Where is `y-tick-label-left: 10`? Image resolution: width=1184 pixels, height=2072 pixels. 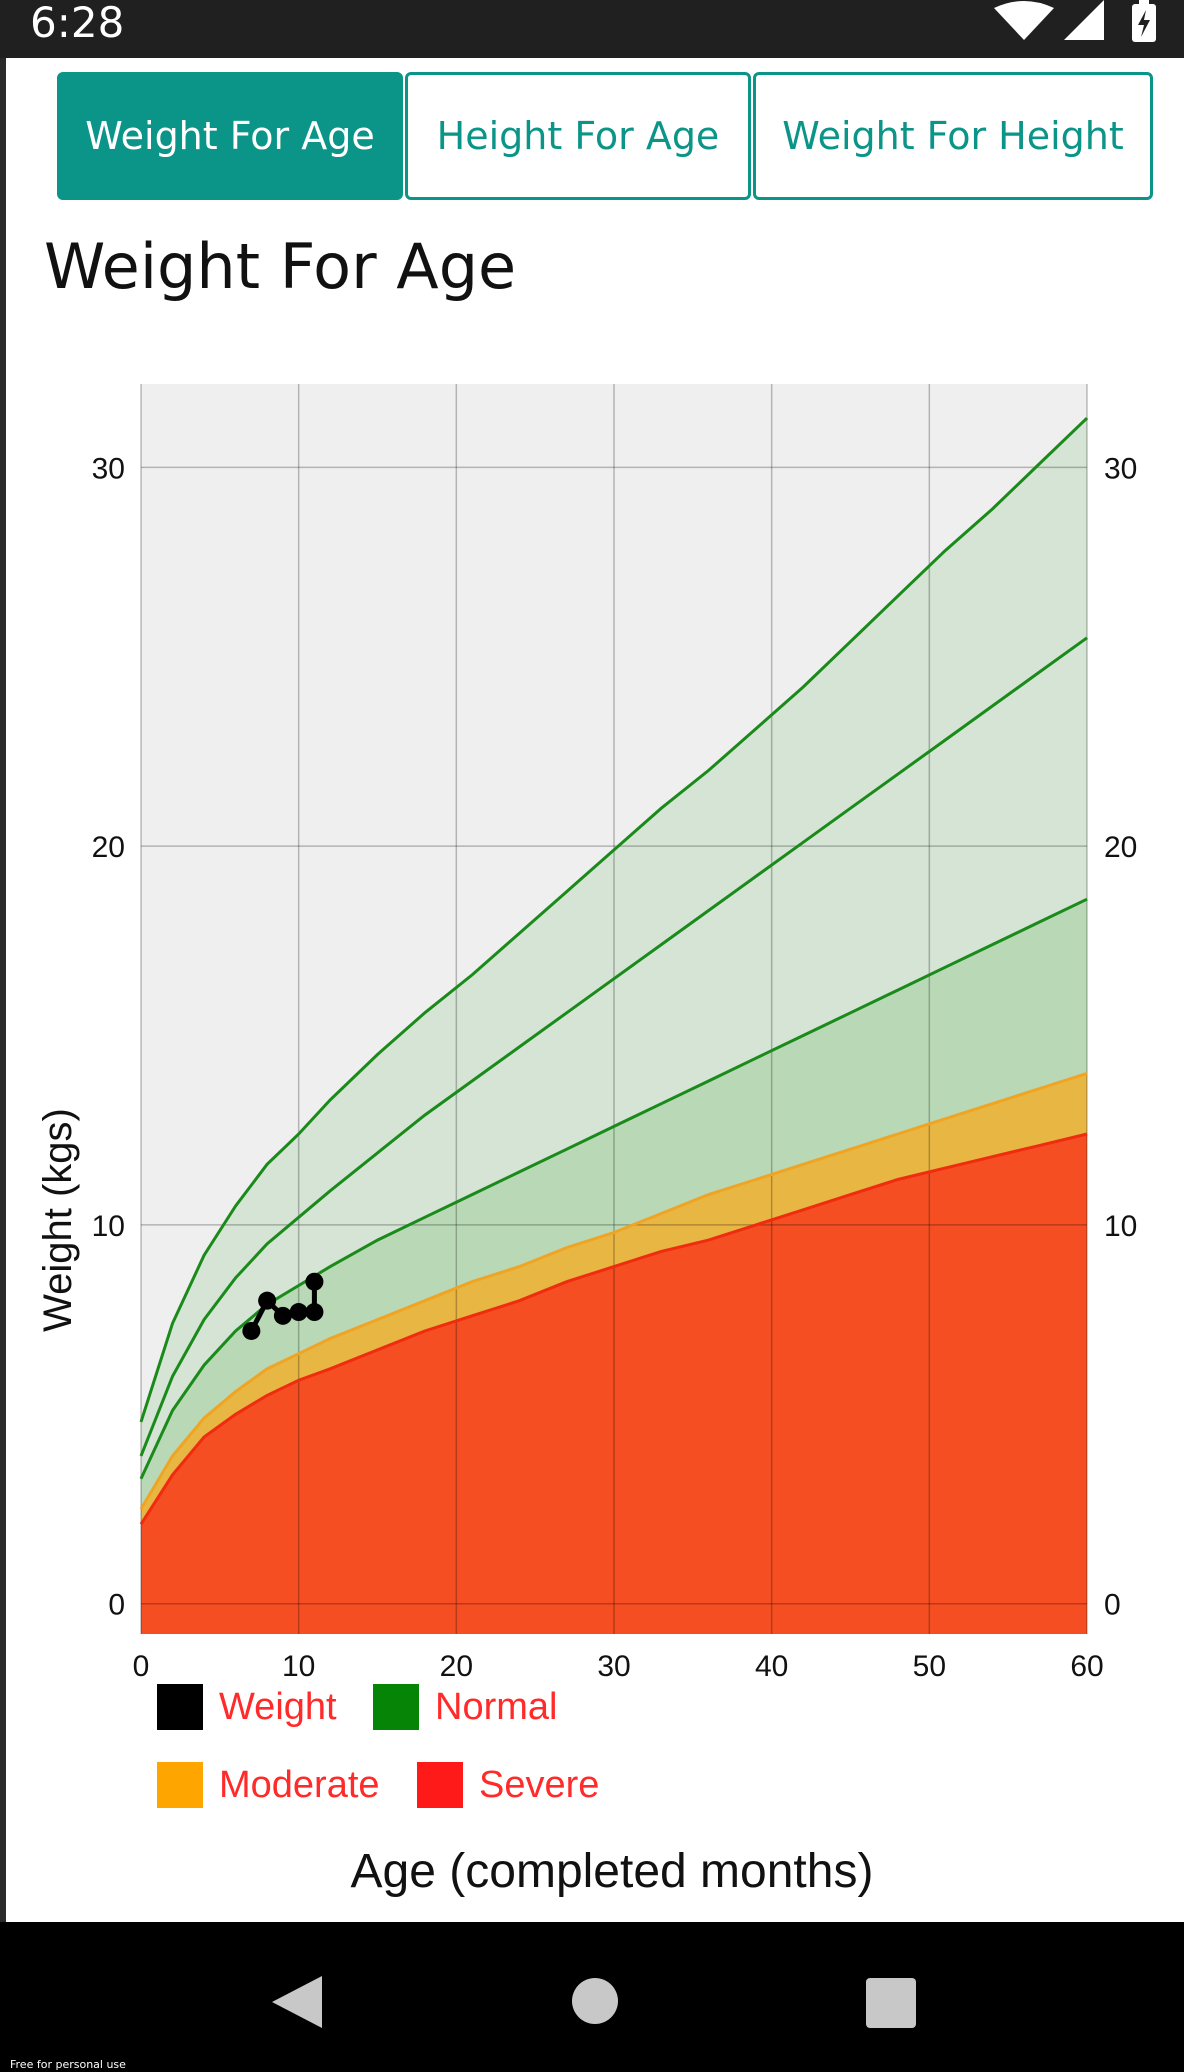 y-tick-label-left: 10 is located at coordinates (108, 1226).